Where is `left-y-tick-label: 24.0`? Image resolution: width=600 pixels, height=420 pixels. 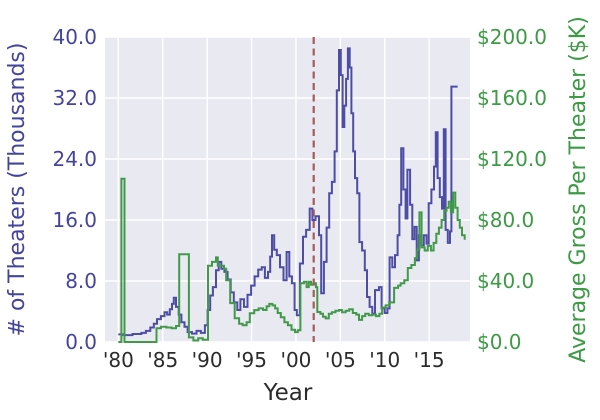
left-y-tick-label: 24.0 is located at coordinates (74, 159).